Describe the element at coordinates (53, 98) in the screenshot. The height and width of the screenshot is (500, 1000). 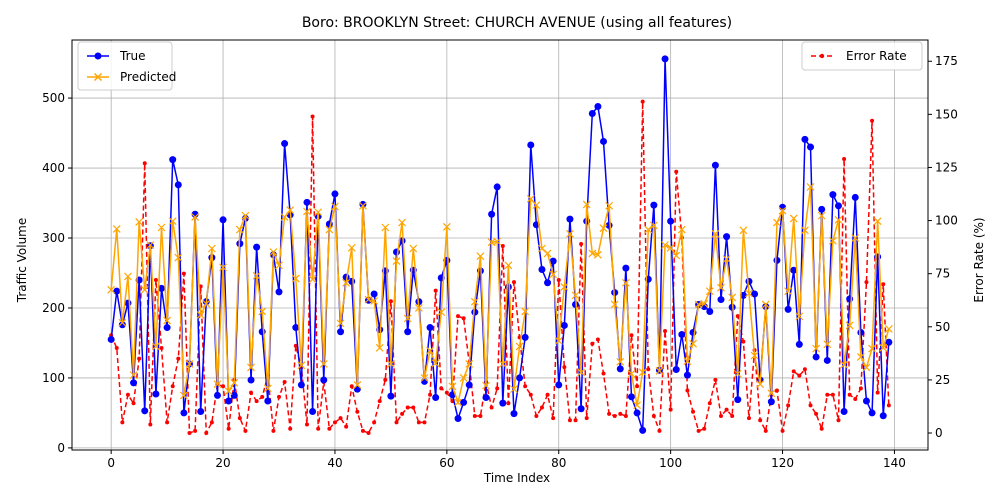
I see `y-tick-label-500: 500` at that location.